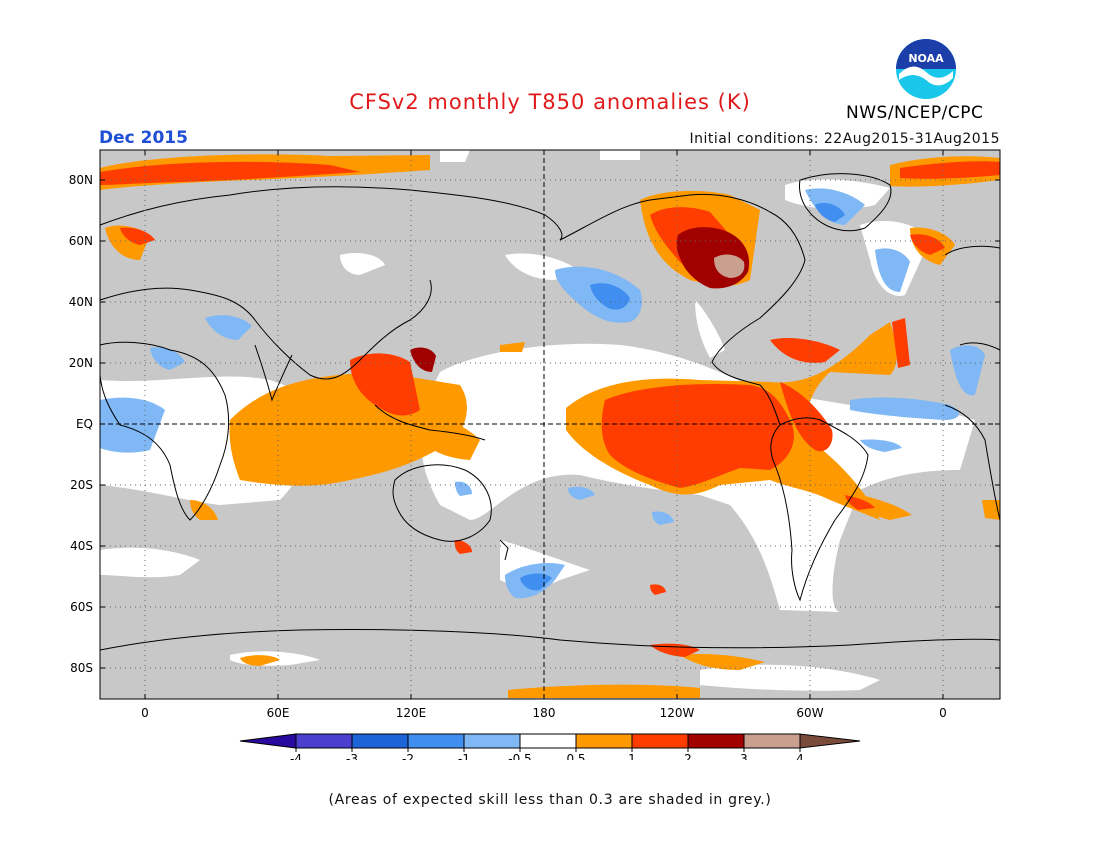  Describe the element at coordinates (81, 485) in the screenshot. I see `lat-label: 20S` at that location.